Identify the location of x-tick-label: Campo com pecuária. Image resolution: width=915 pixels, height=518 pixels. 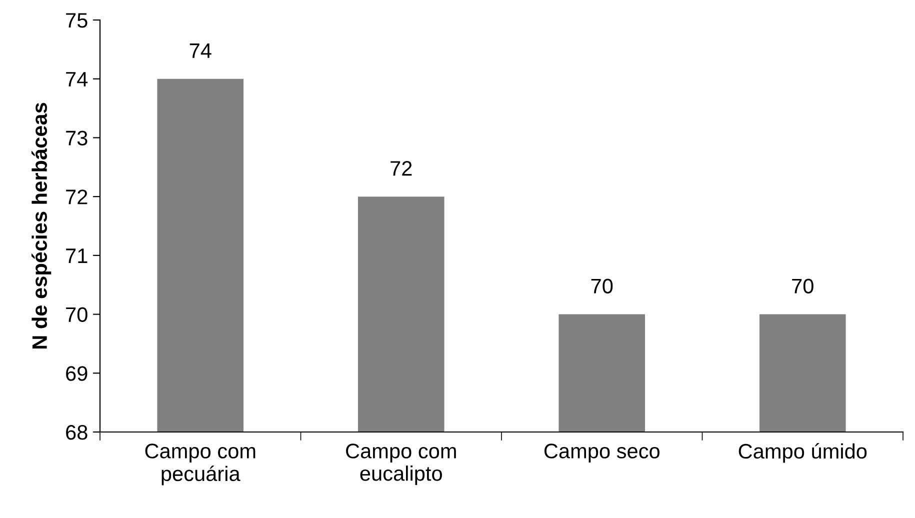
(200, 465).